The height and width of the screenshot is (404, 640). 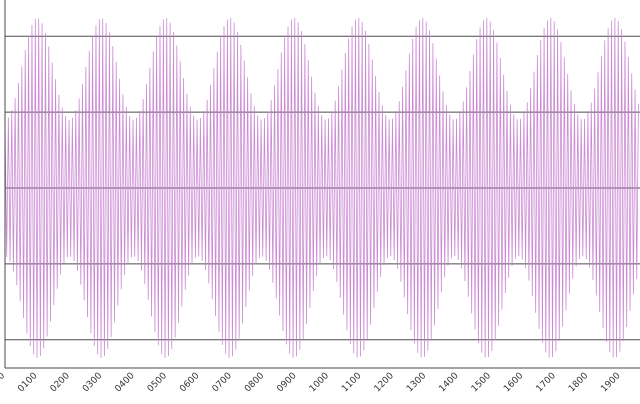 I want to click on x-tick-label-0500: 0500, so click(x=157, y=382).